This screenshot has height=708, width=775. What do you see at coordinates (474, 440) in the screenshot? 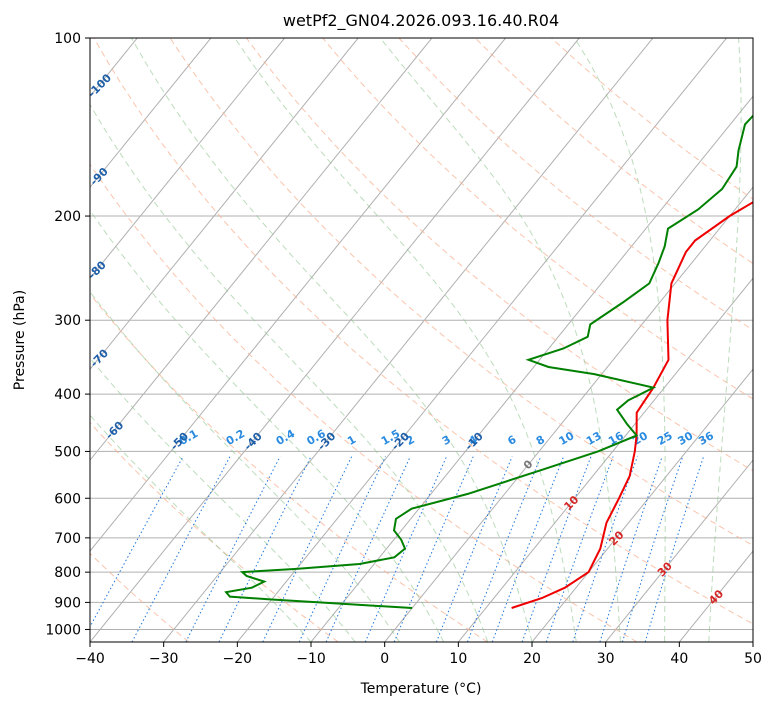
I see `isotherm-label: -10` at bounding box center [474, 440].